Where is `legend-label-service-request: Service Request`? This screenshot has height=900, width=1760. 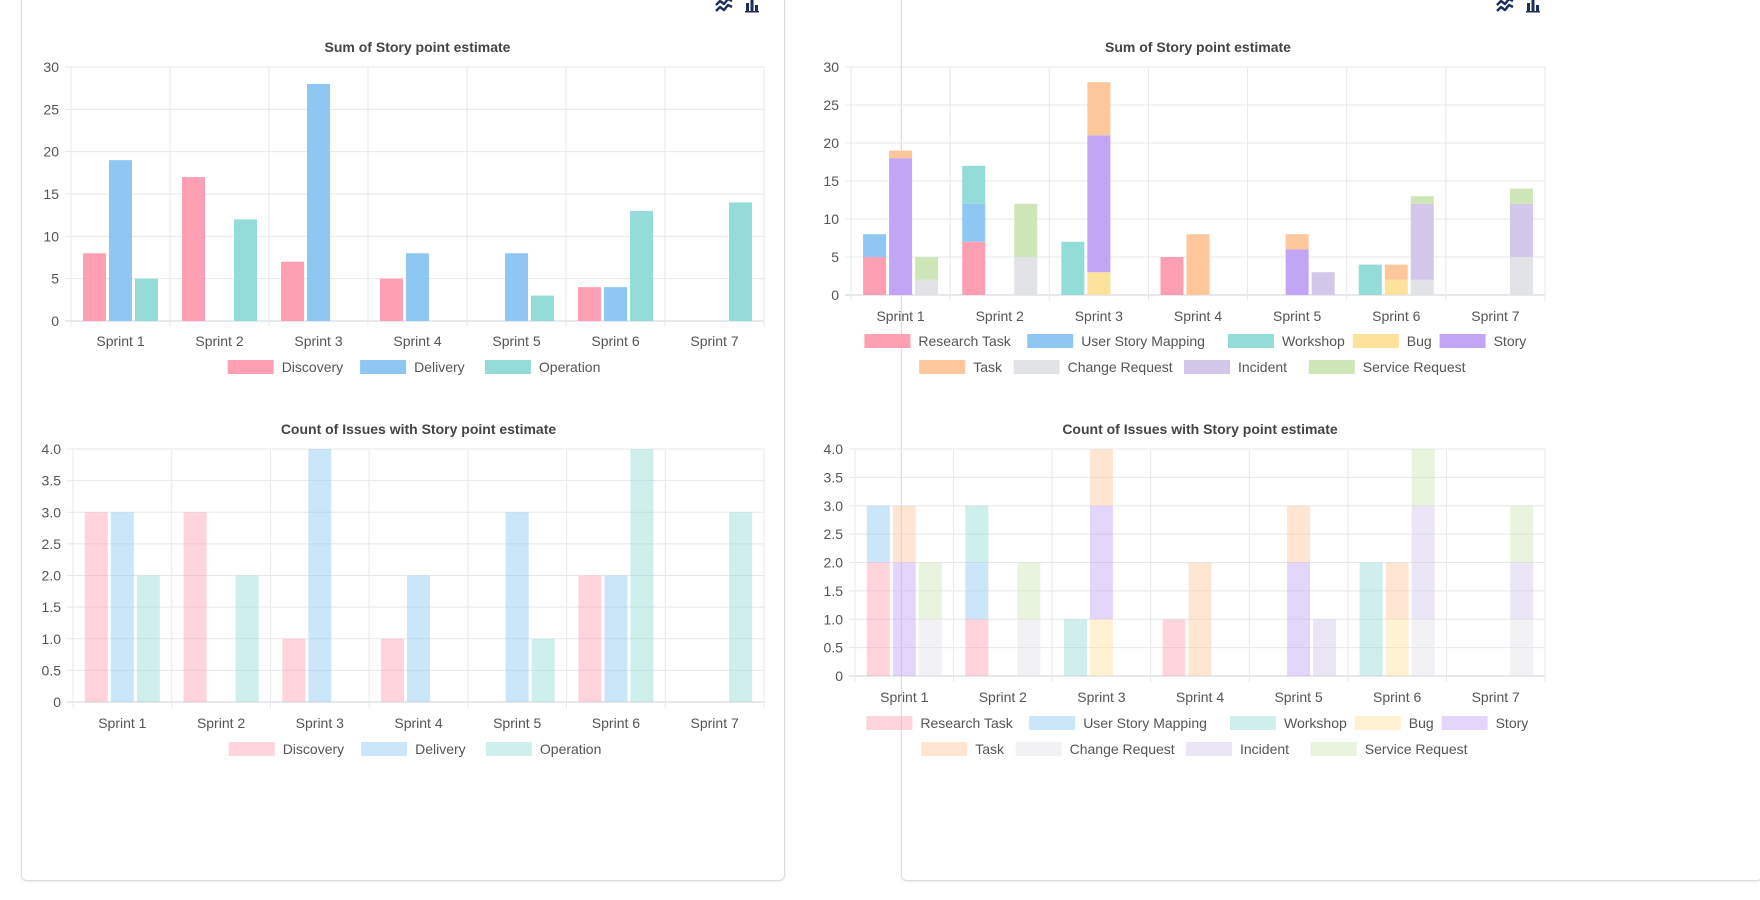 legend-label-service-request: Service Request is located at coordinates (1416, 749).